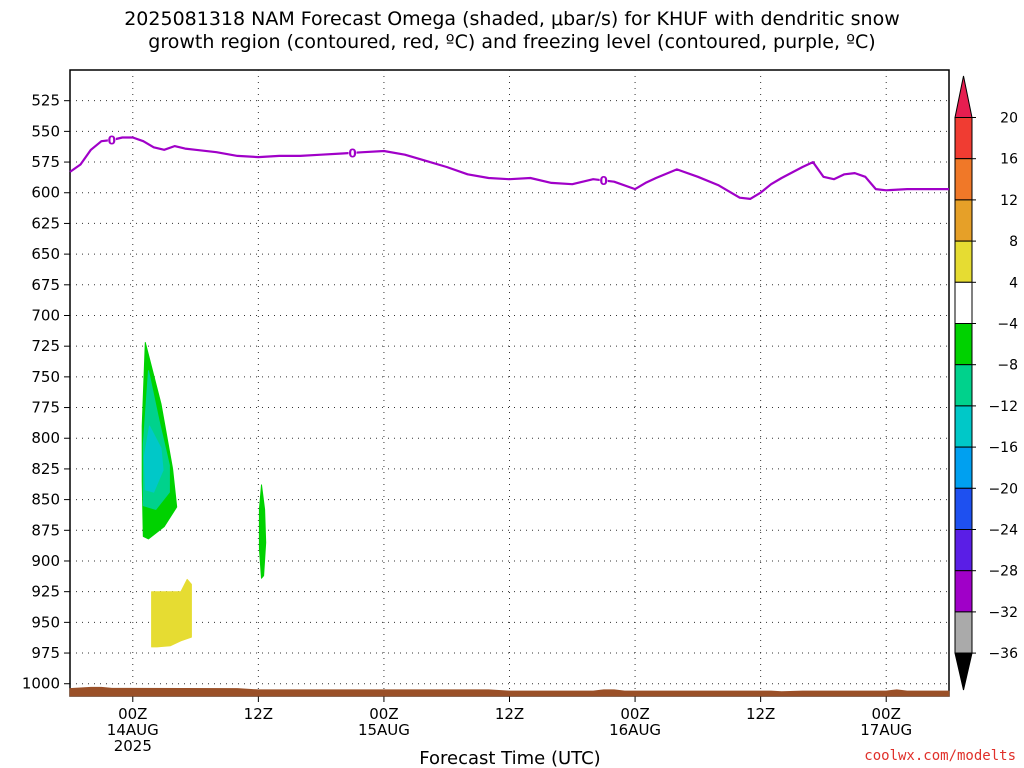 This screenshot has width=1024, height=768. I want to click on colorbar-top-arrow, so click(963, 96).